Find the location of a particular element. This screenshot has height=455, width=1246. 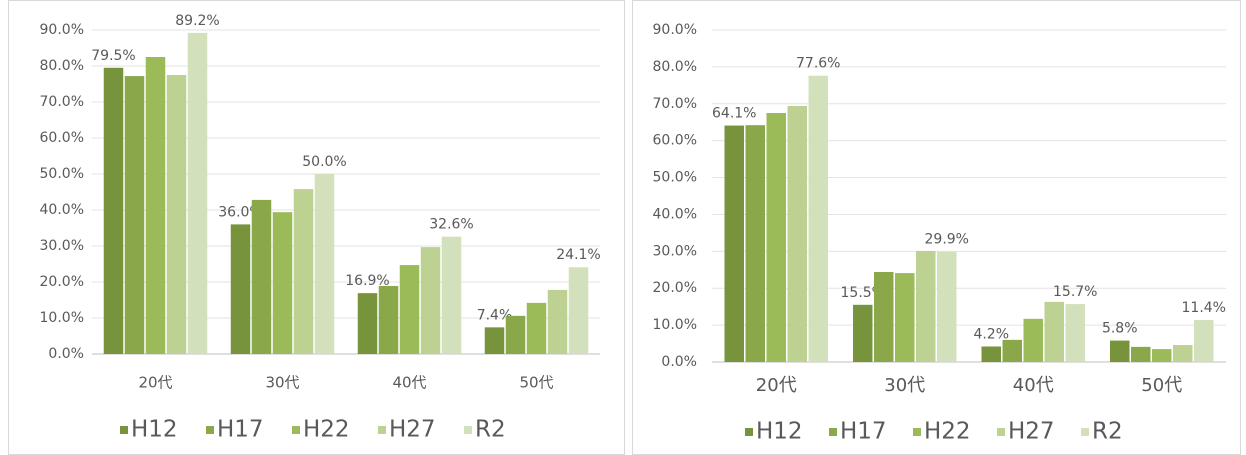

data-label: 24.1% is located at coordinates (578, 255).